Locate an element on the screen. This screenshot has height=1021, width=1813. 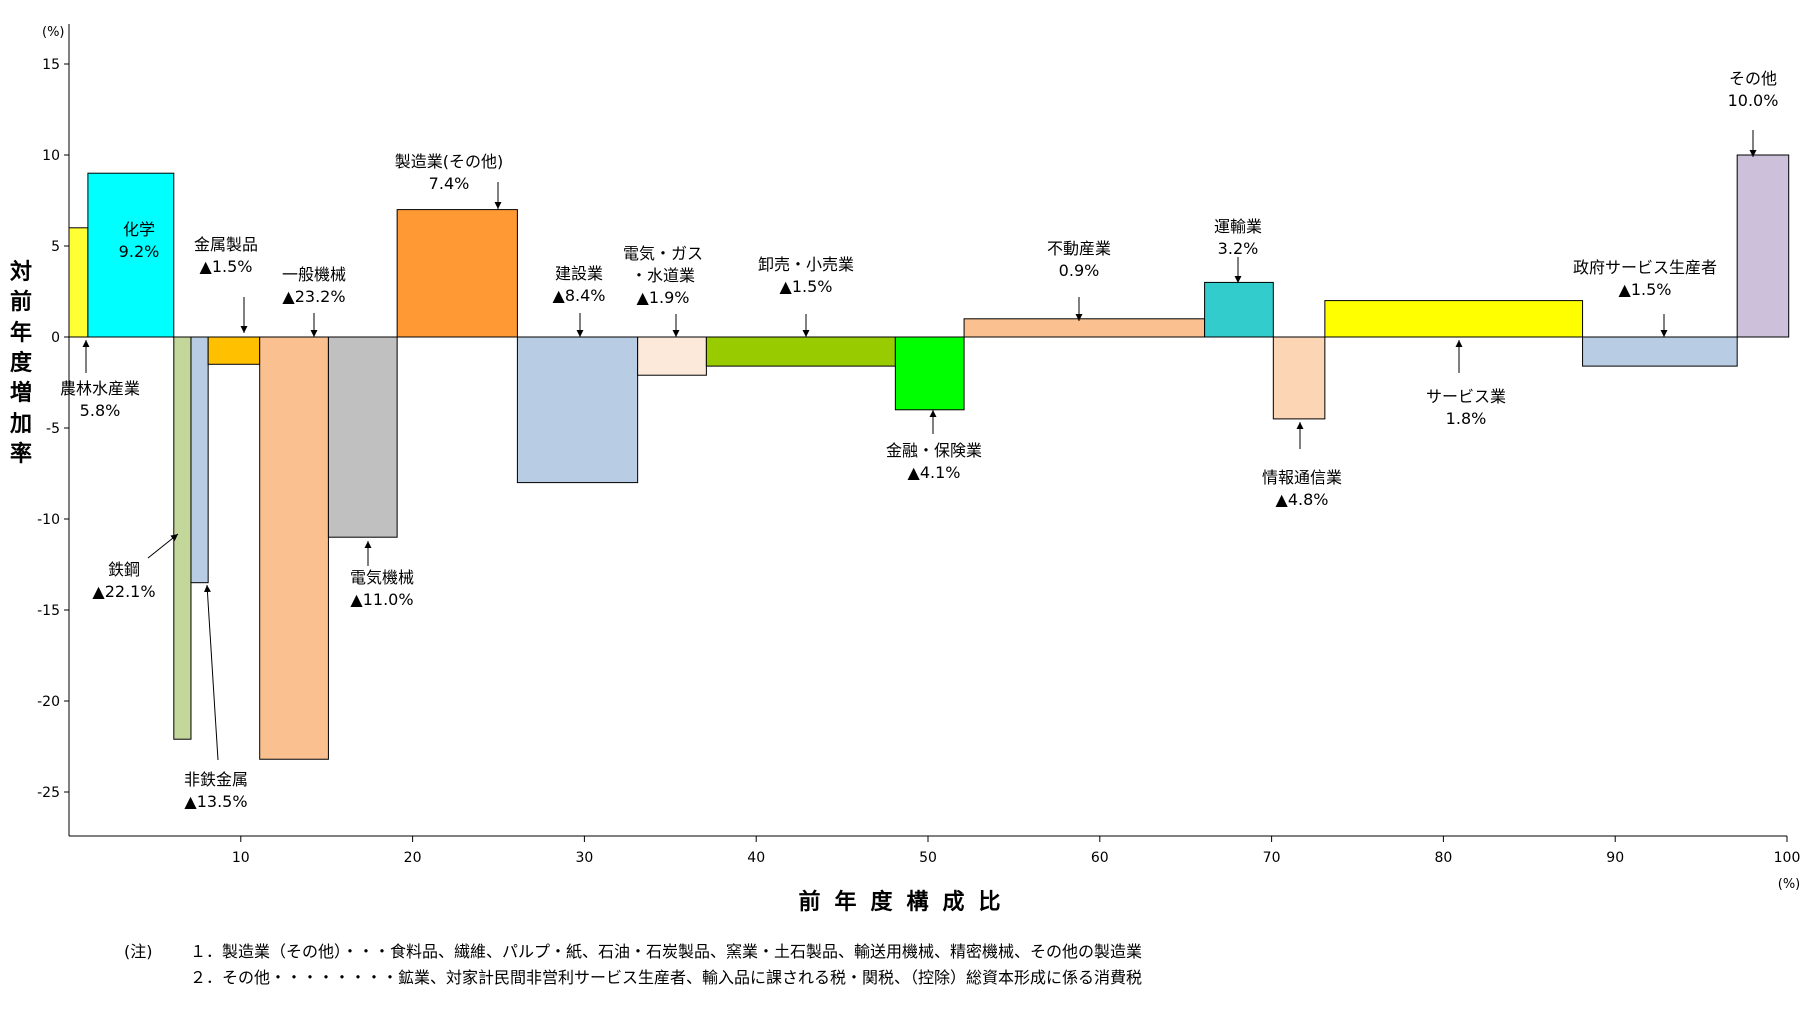
bar-name-label: 情報通信業 is located at coordinates (1302, 477).